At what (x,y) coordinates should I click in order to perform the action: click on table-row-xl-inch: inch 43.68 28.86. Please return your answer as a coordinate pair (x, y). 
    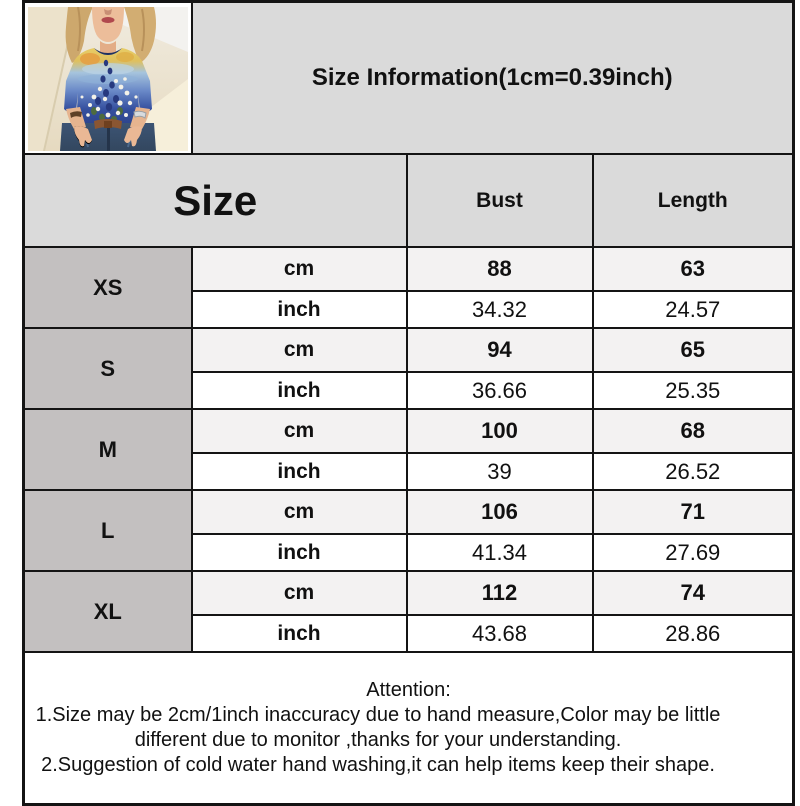
    Looking at the image, I should click on (409, 633).